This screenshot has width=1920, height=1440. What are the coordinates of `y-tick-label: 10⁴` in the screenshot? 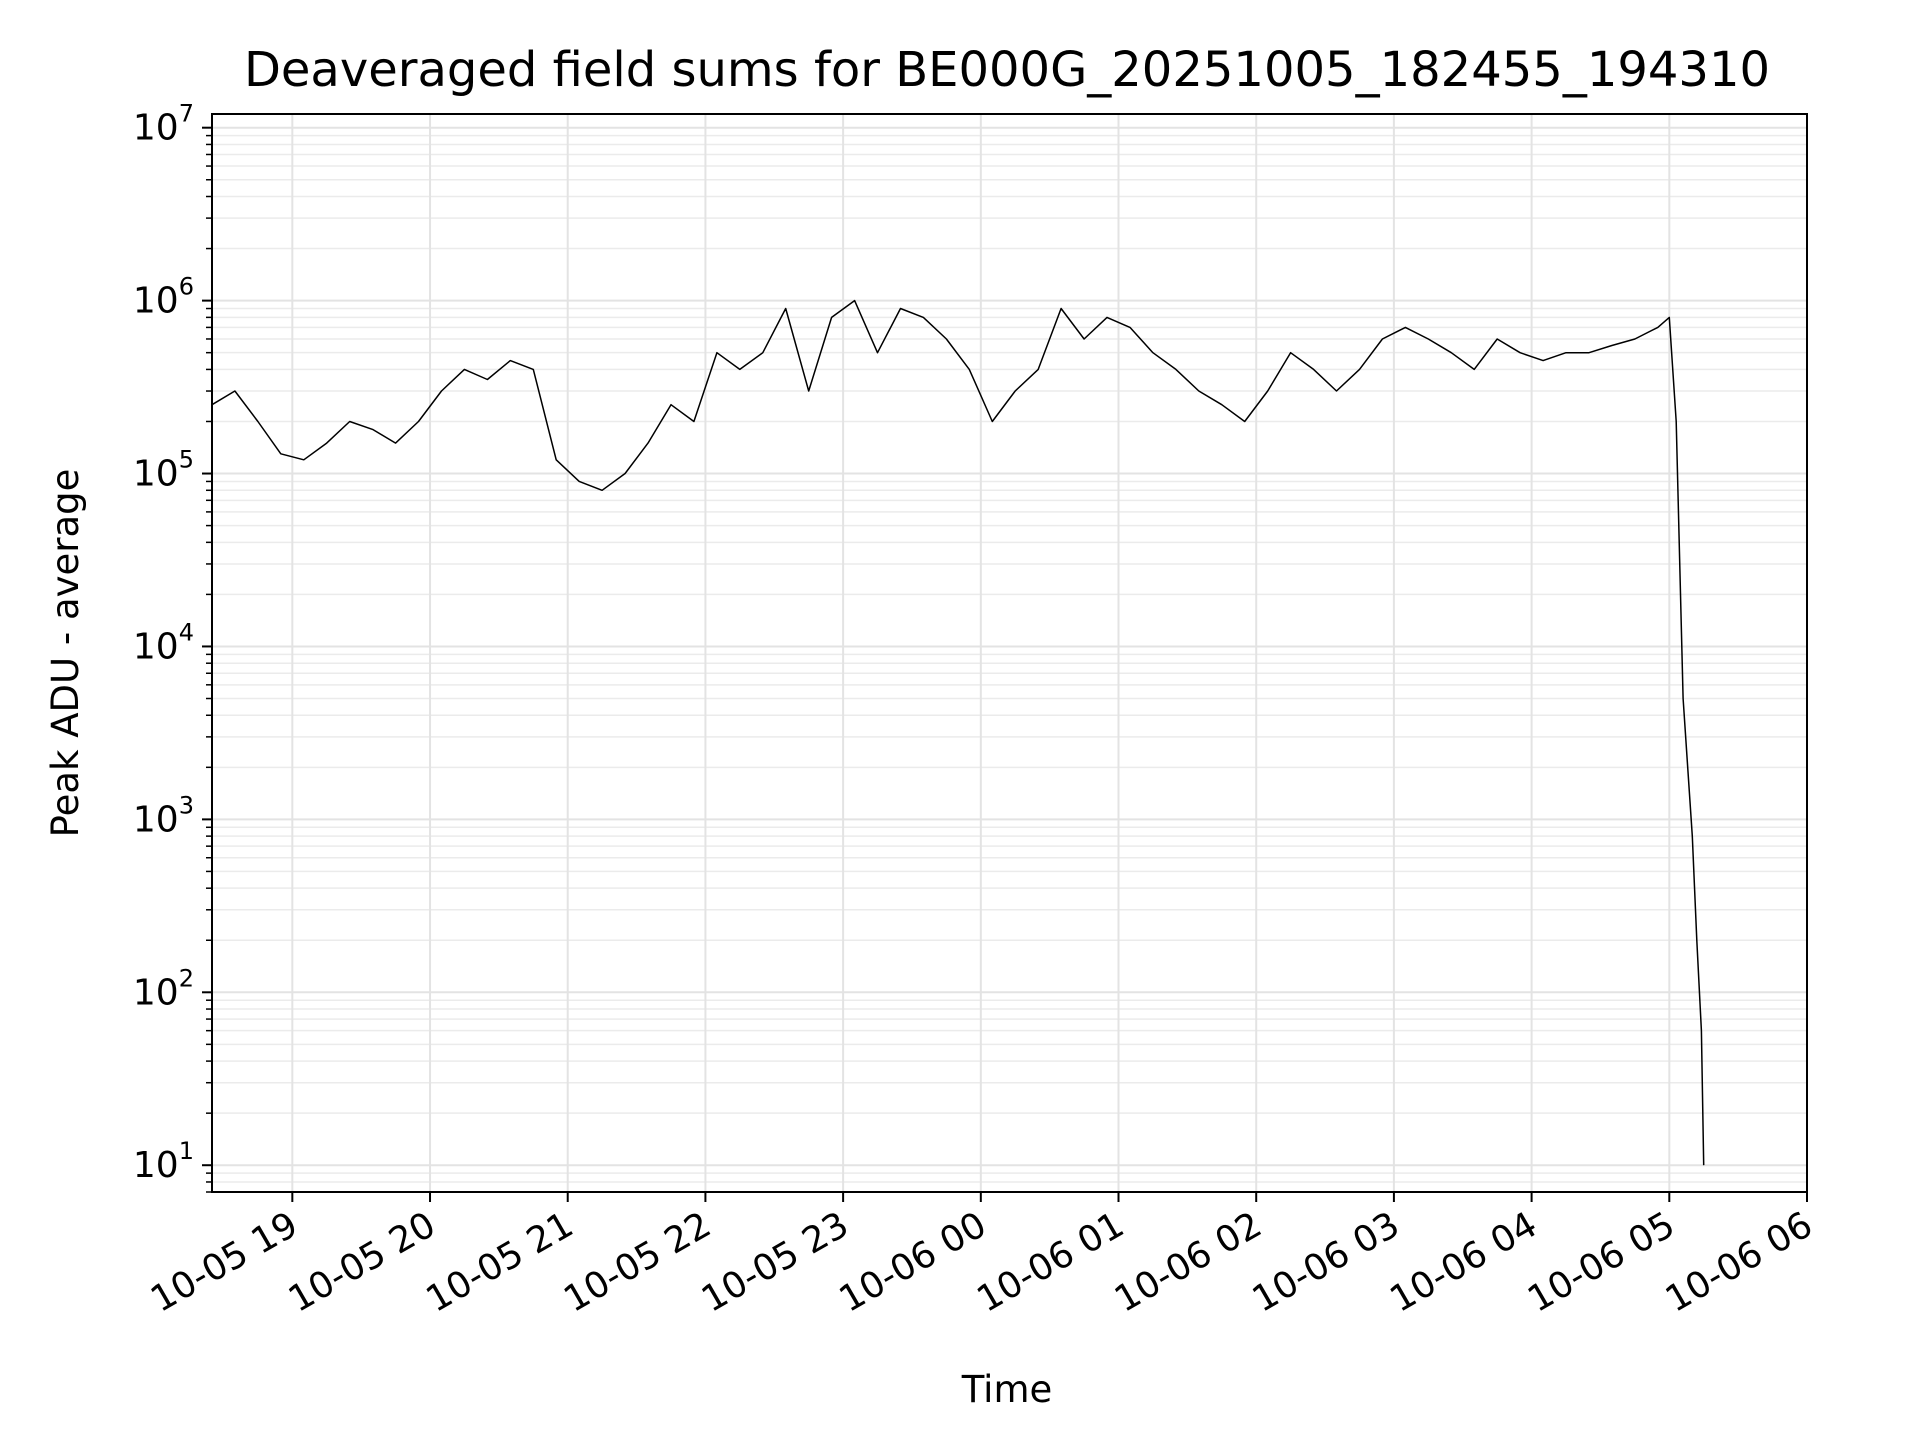 It's located at (163, 642).